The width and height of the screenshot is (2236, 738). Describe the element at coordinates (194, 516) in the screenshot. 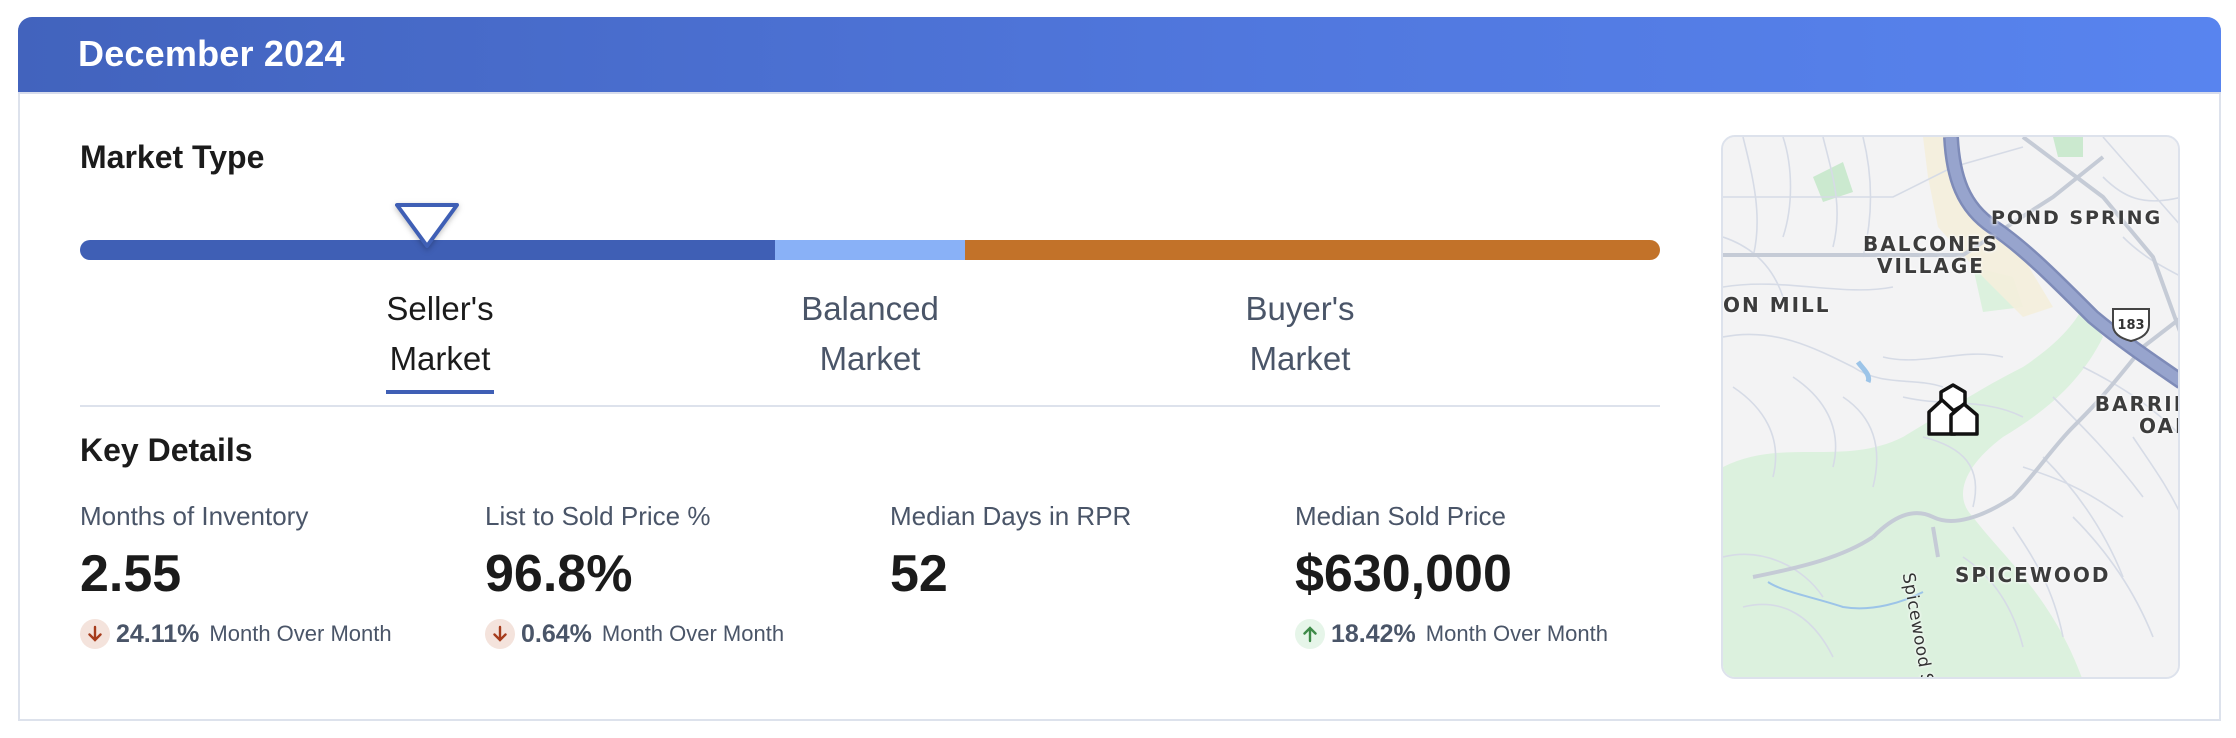

I see `metric-label: Months of Inventory` at that location.